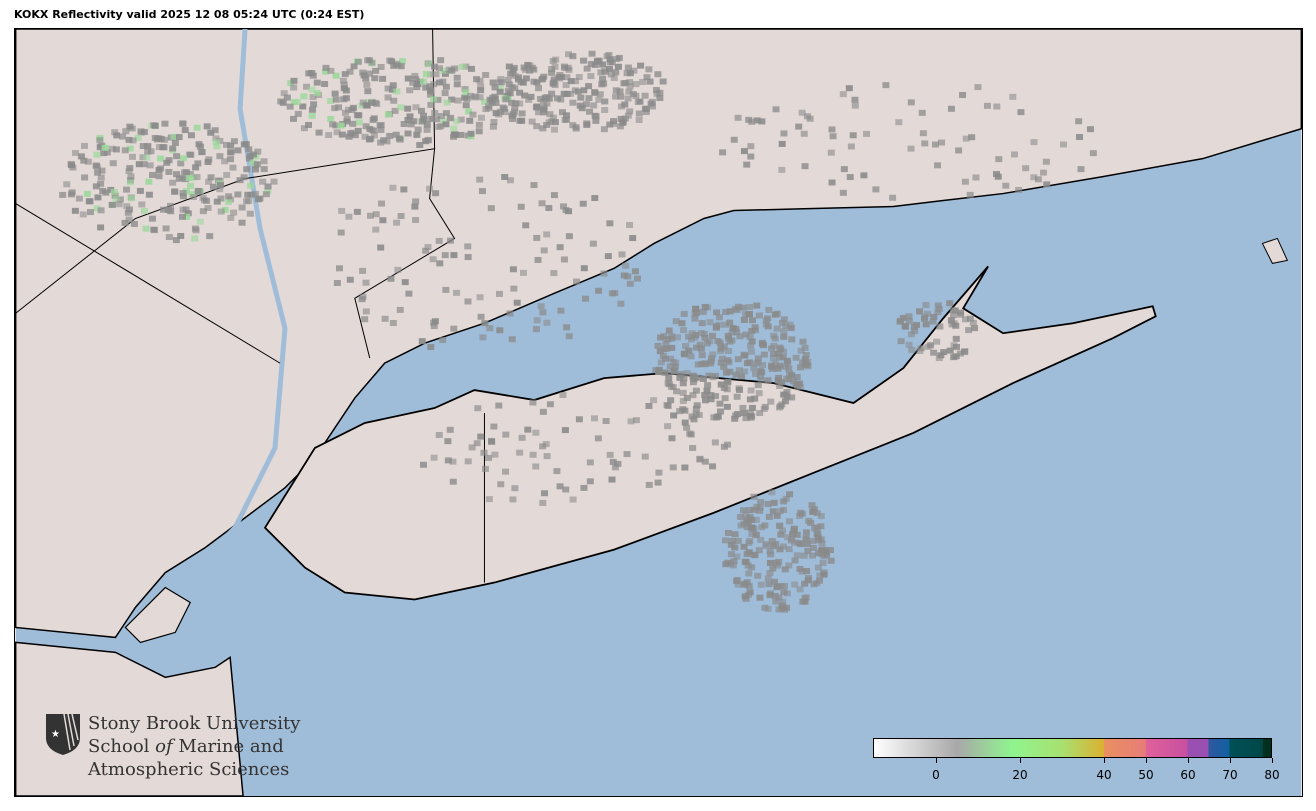 The width and height of the screenshot is (1316, 811). I want to click on colorbar-tick-mark, so click(1146, 760).